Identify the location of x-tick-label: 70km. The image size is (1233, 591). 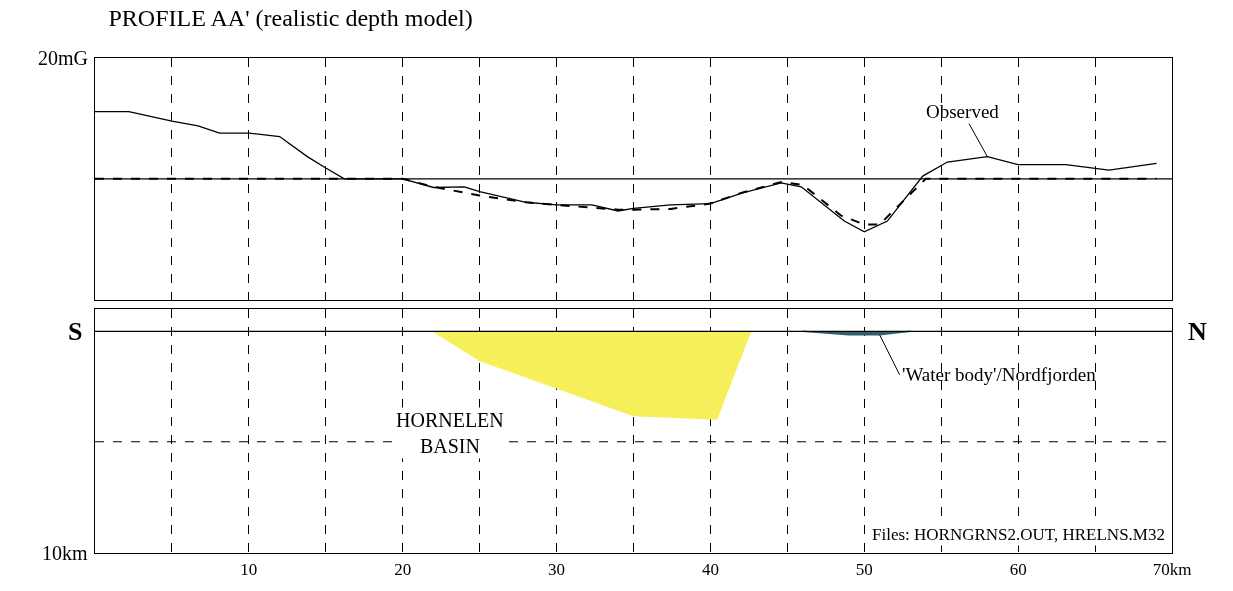
(1172, 569).